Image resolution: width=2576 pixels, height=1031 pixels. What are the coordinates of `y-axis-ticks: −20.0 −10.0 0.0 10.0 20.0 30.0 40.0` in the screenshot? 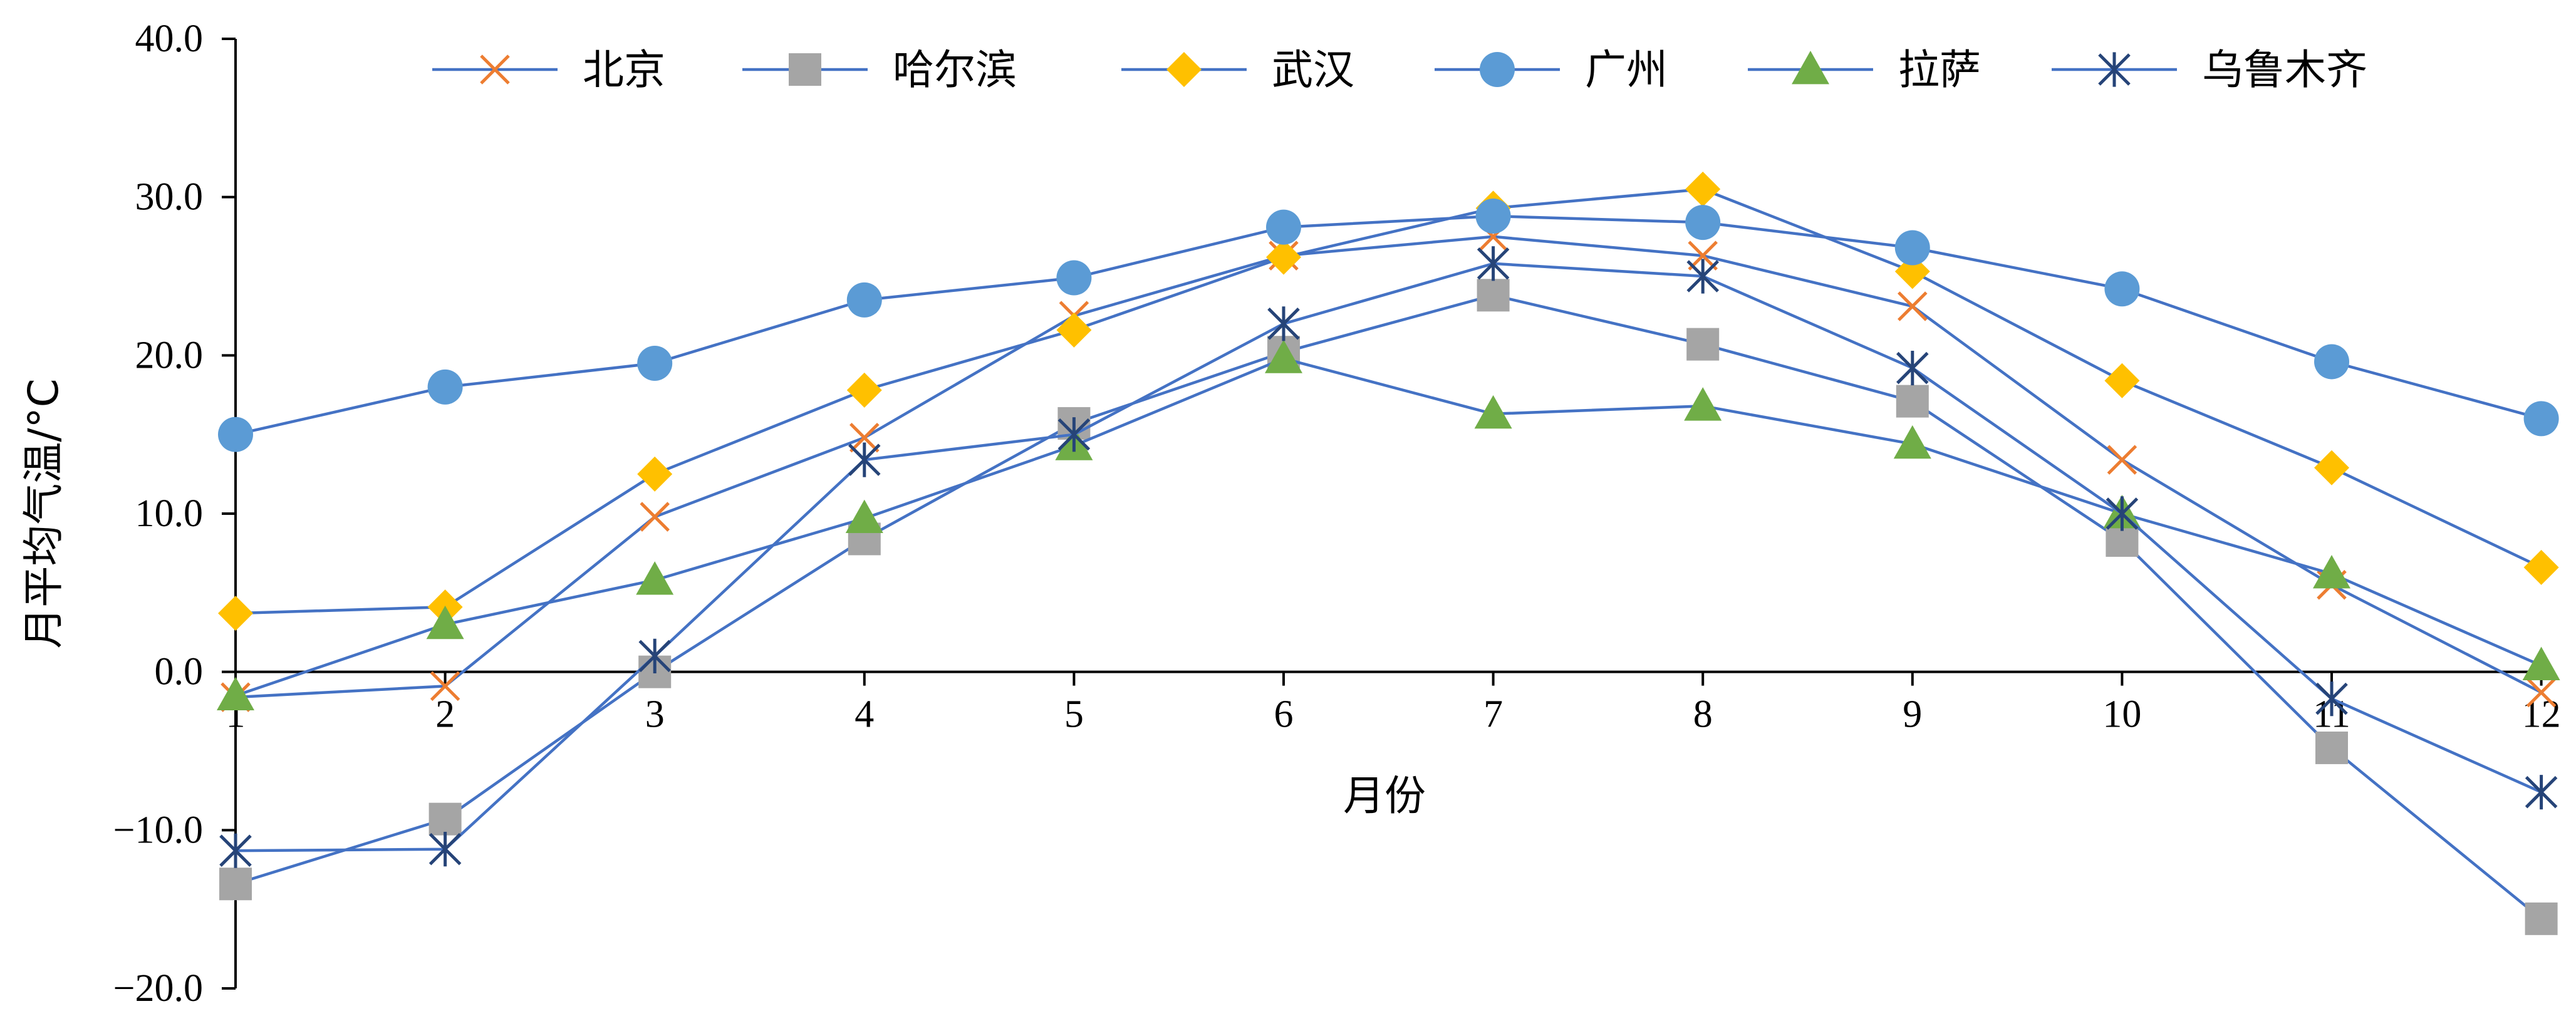 It's located at (174, 514).